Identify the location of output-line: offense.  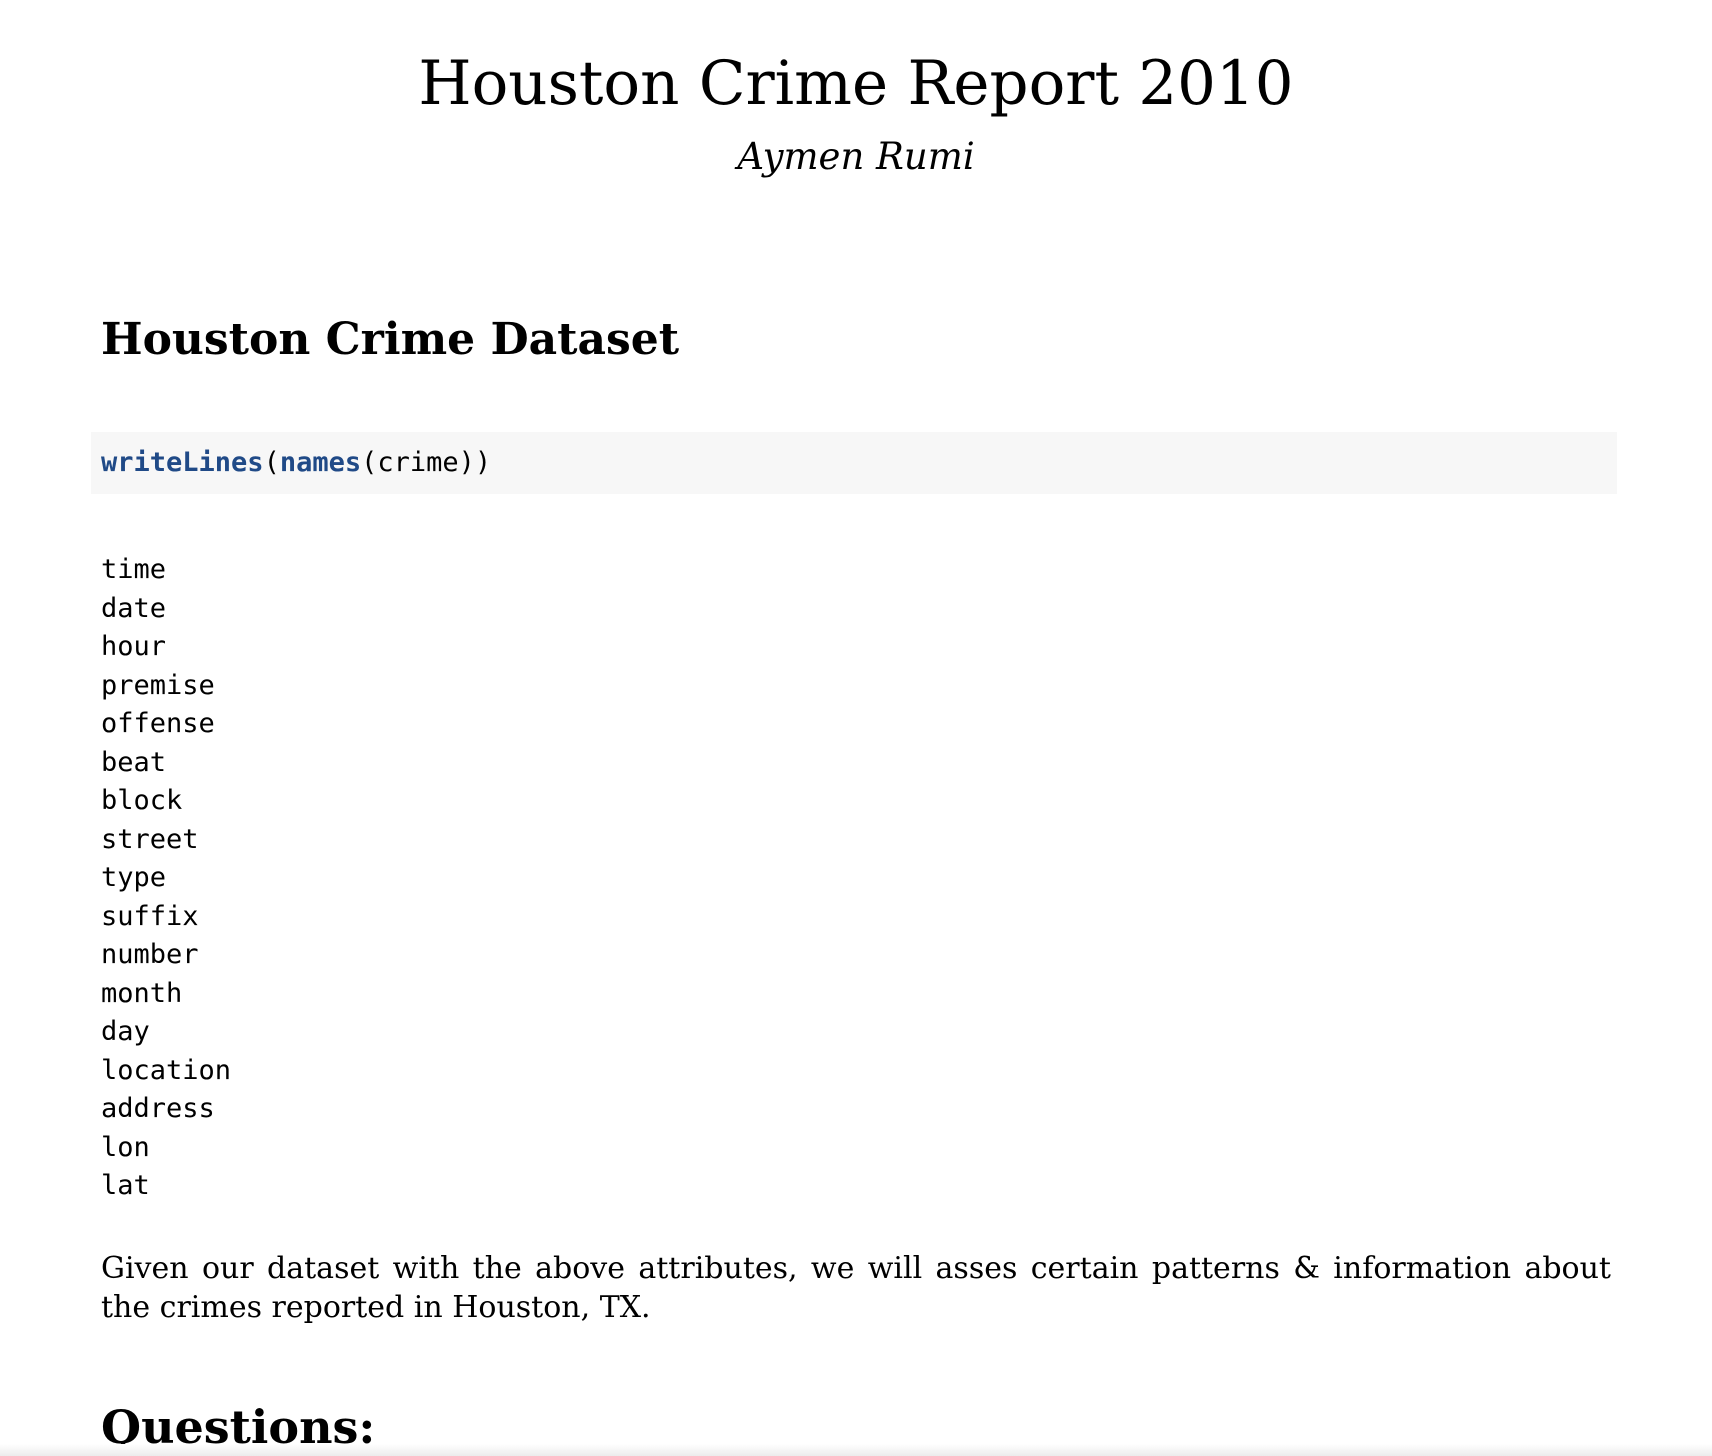
(158, 723).